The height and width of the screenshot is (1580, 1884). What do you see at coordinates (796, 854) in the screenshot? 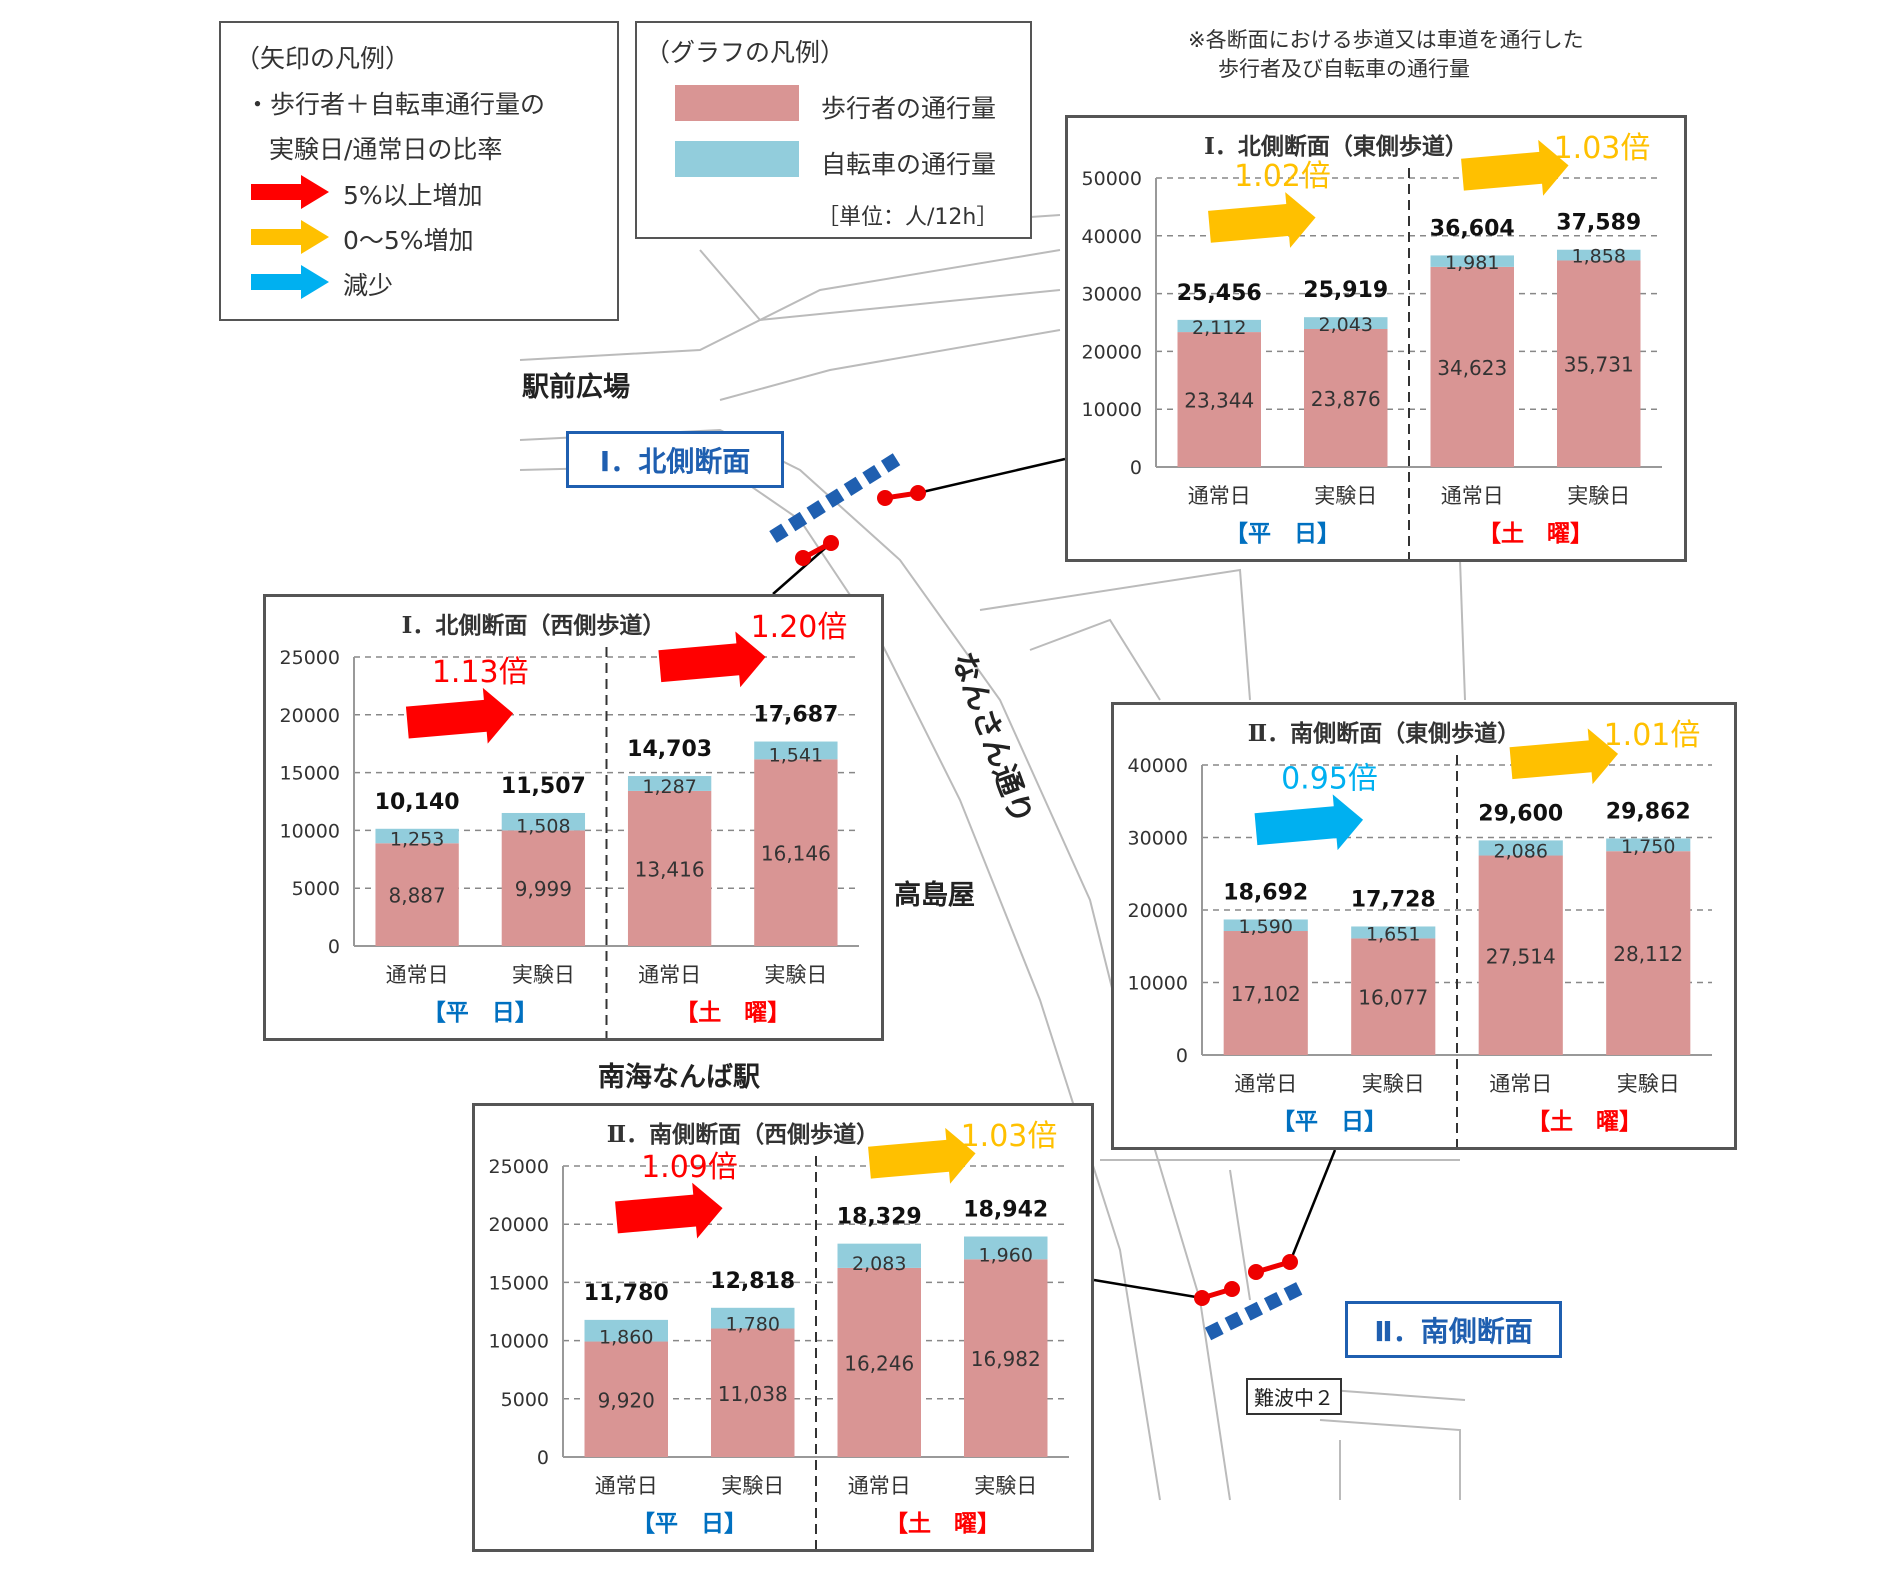
I see `pedestrian-value-label: 16,146` at bounding box center [796, 854].